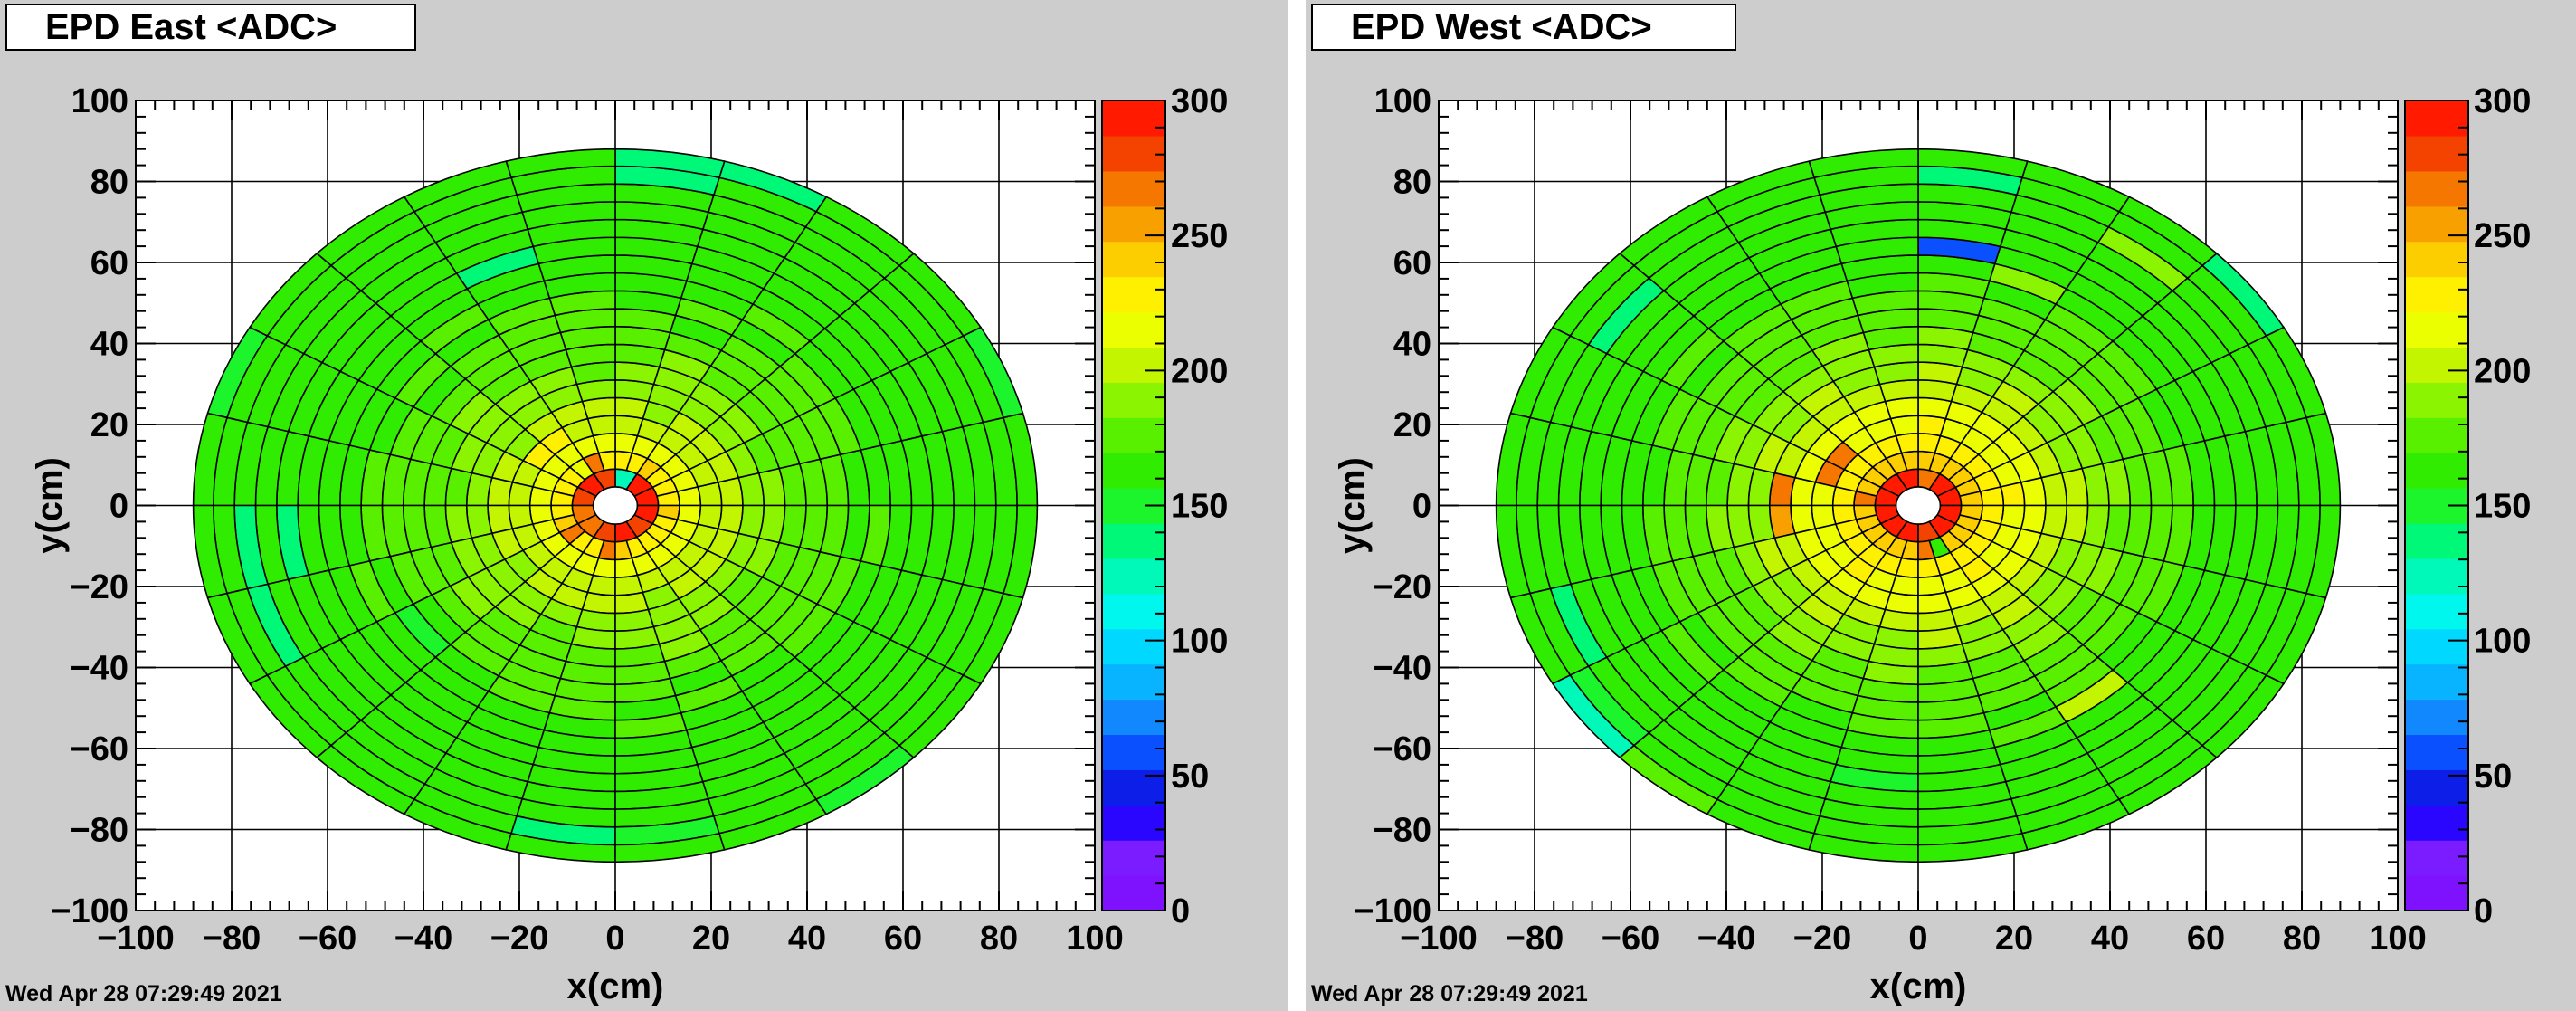  I want to click on y-tick-label: −20, so click(1402, 587).